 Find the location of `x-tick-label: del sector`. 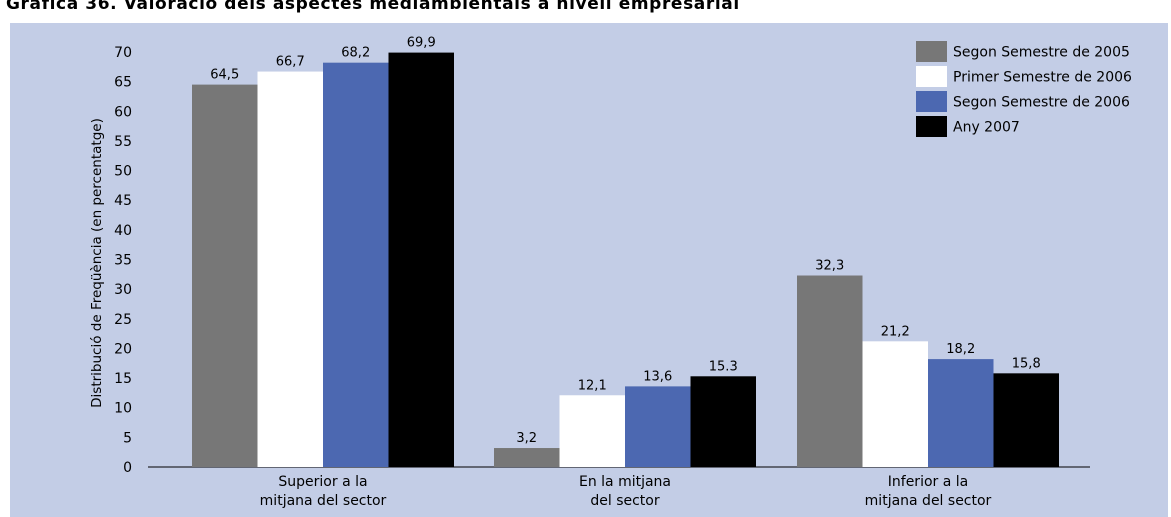

x-tick-label: del sector is located at coordinates (624, 501).